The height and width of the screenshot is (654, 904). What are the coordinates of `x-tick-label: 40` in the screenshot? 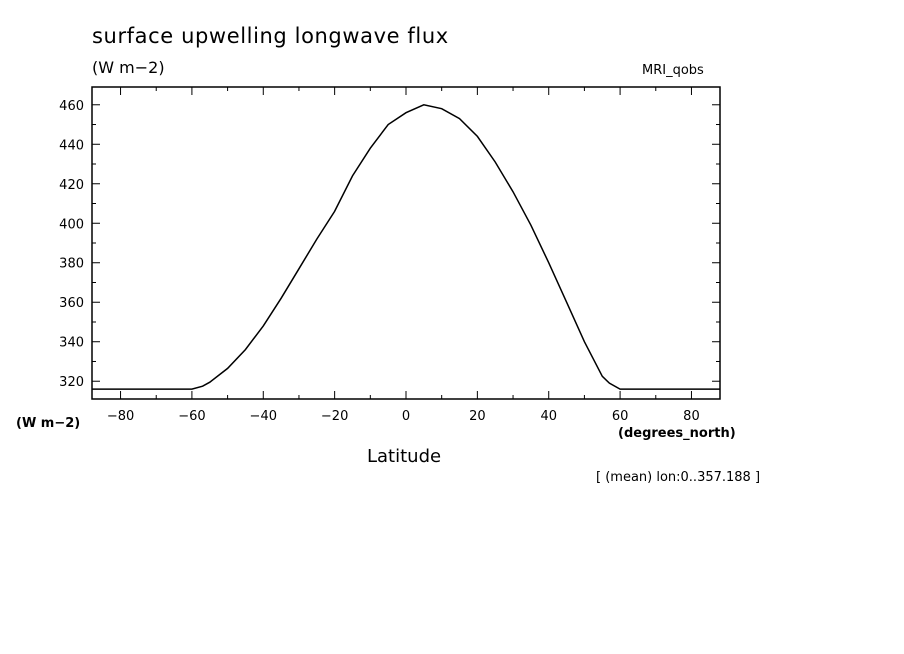 It's located at (548, 416).